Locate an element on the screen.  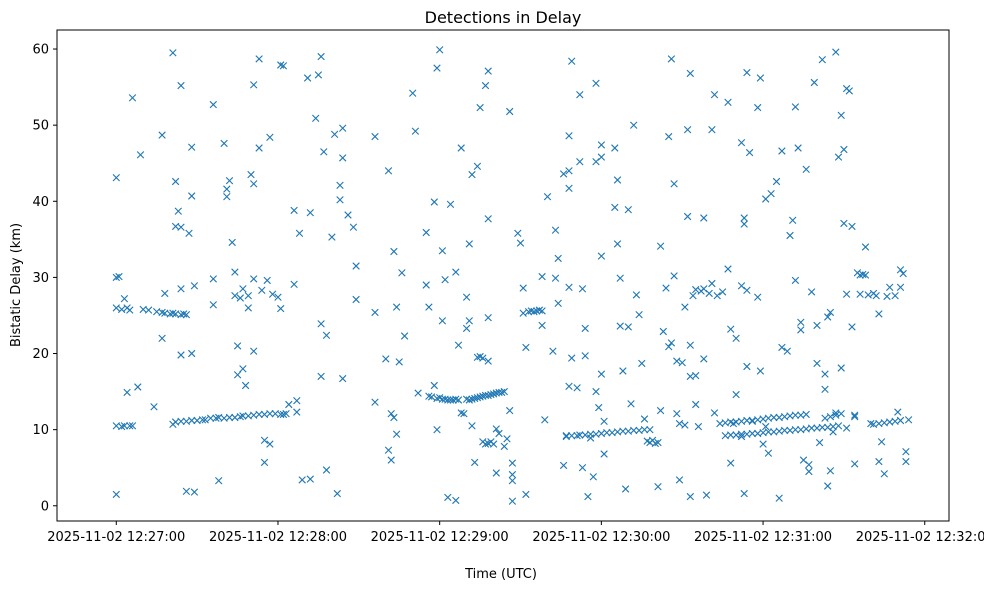
x-tick-label: 2025-11-02 12:30:00 is located at coordinates (601, 537).